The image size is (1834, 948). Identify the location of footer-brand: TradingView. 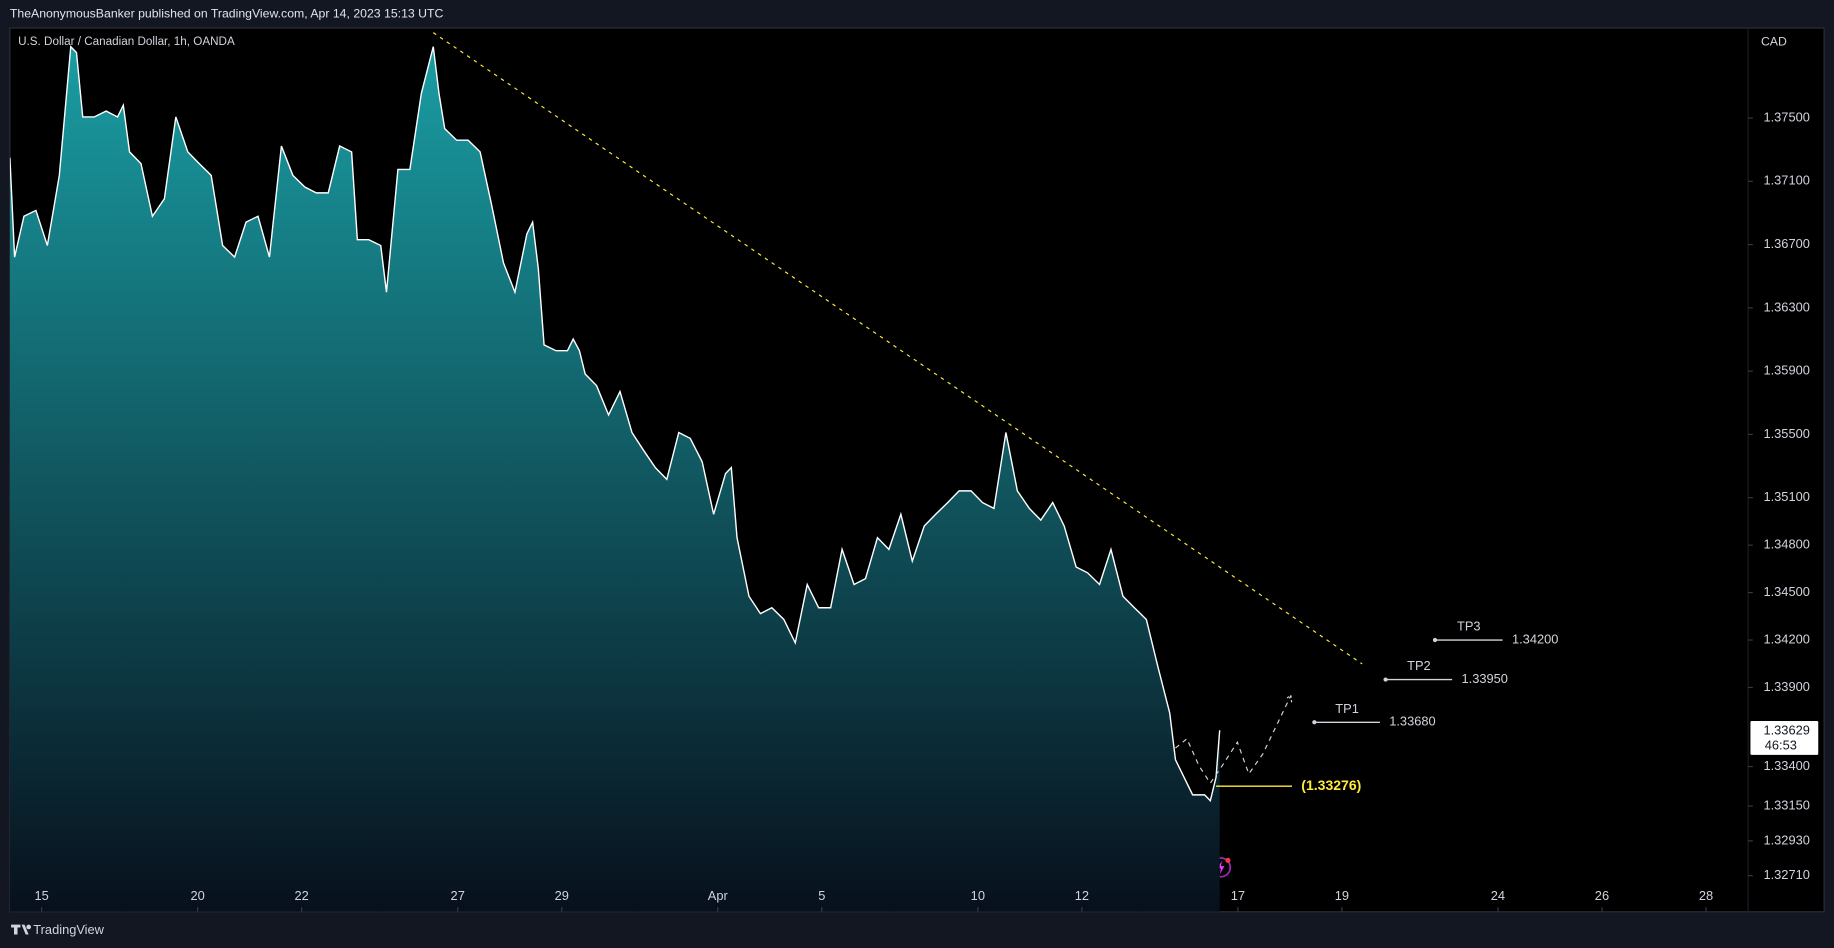
(68, 929).